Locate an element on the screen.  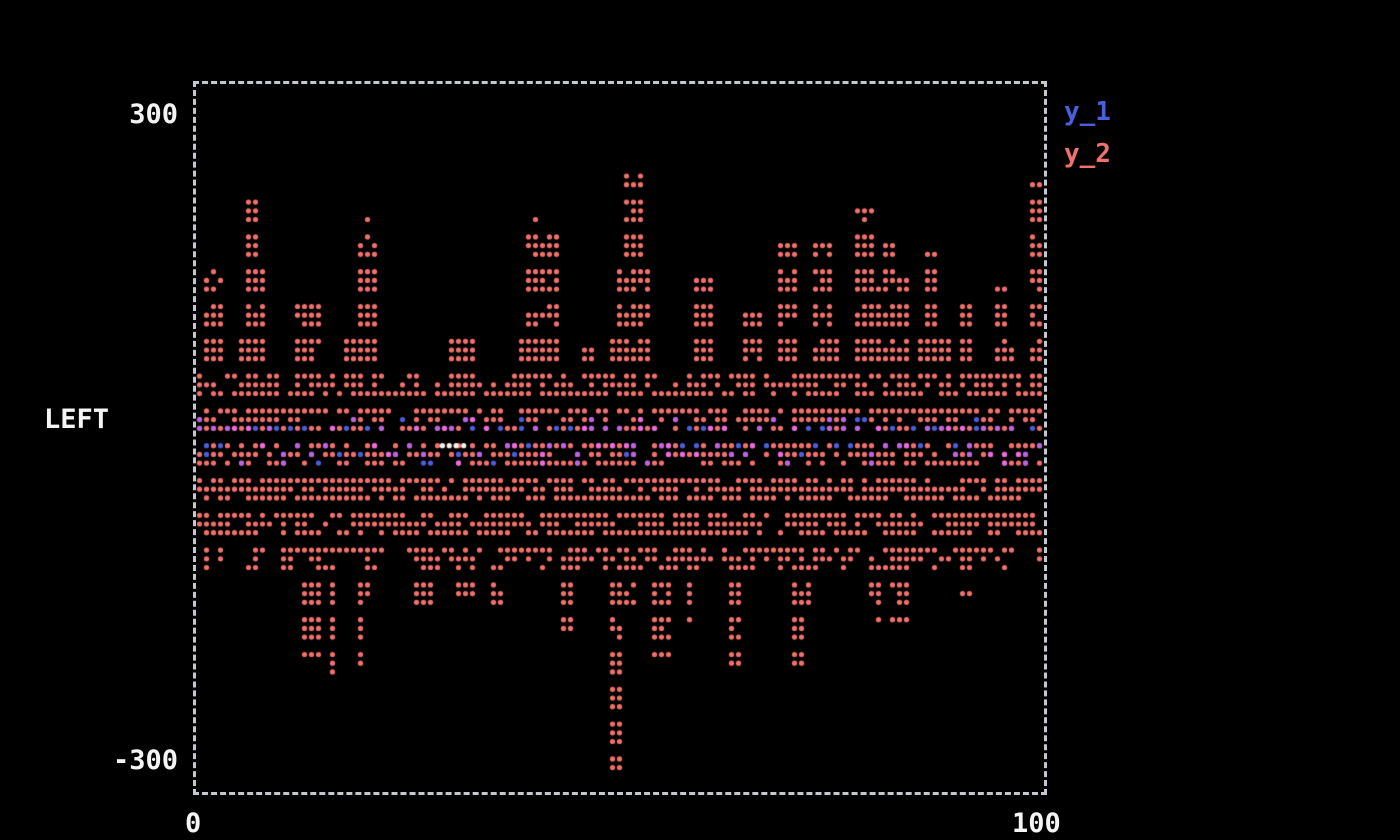
x-axis-tick-100: 100 is located at coordinates (1036, 823).